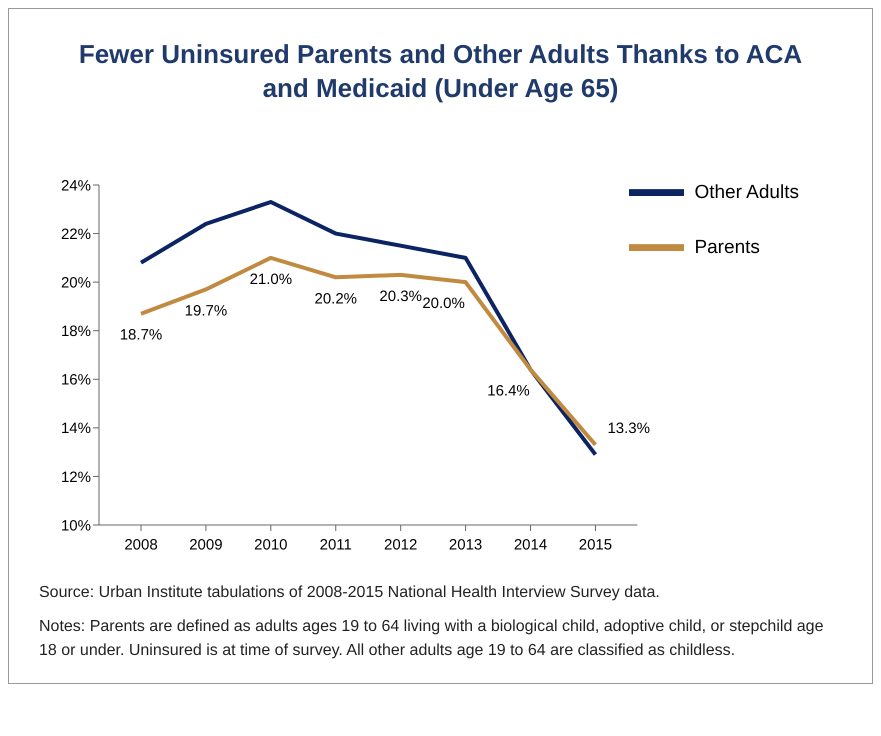 The image size is (881, 736). What do you see at coordinates (75, 429) in the screenshot?
I see `y-tick-label: 14%` at bounding box center [75, 429].